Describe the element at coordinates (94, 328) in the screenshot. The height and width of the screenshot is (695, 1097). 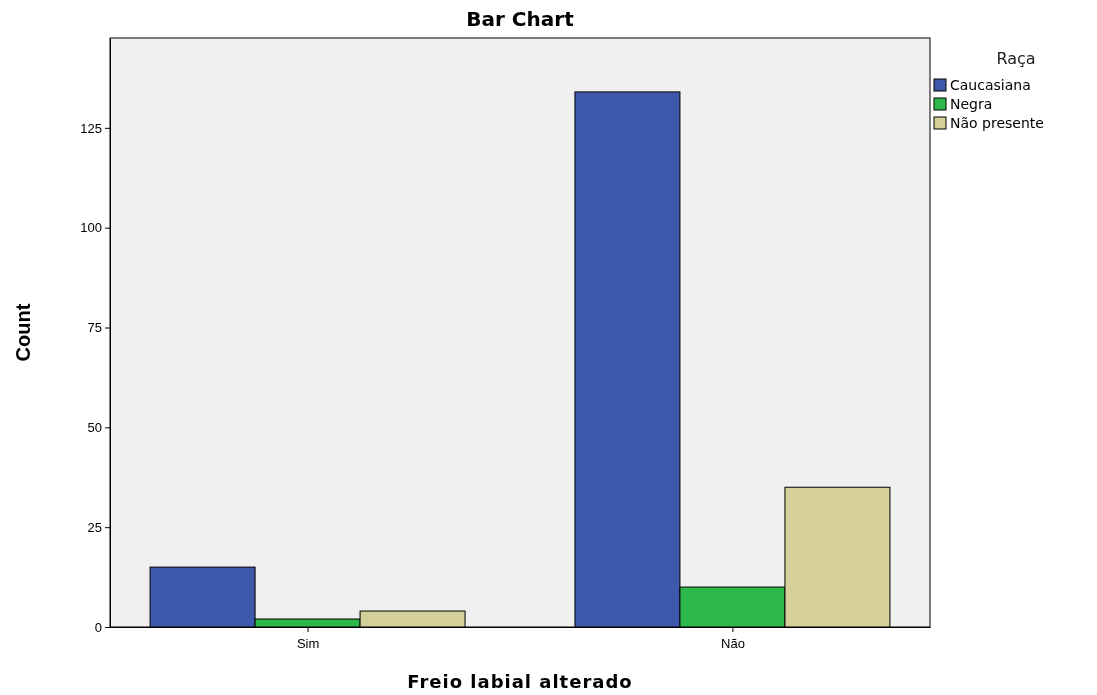
I see `y-tick-label: 75` at that location.